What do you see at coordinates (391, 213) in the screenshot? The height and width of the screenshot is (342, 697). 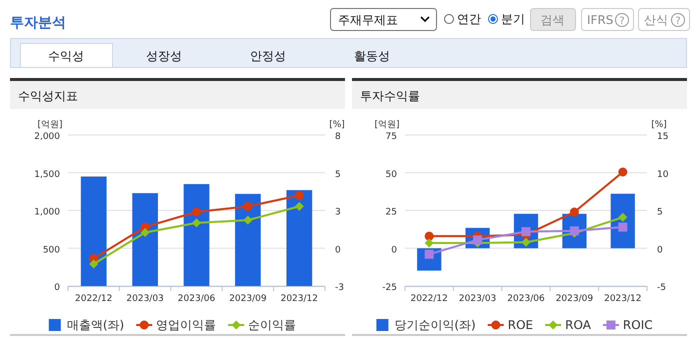 I see `y-tick-label: 25` at bounding box center [391, 213].